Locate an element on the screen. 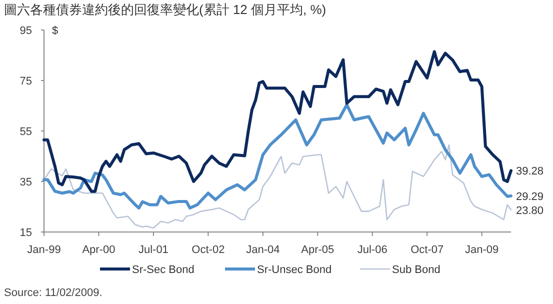  y-tick-label: 15 is located at coordinates (26, 233).